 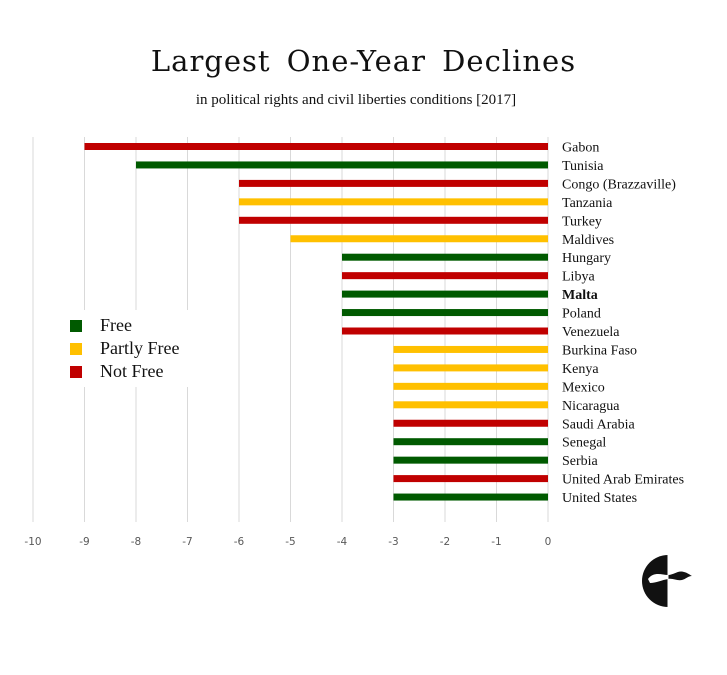 I want to click on category-label: Poland, so click(x=581, y=314).